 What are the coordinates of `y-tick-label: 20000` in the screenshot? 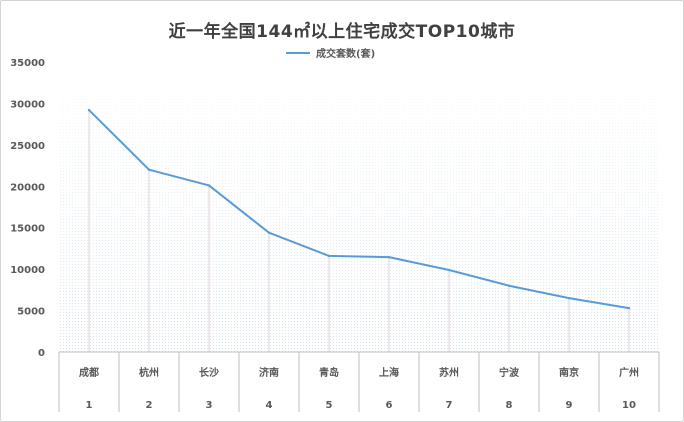 It's located at (27, 187).